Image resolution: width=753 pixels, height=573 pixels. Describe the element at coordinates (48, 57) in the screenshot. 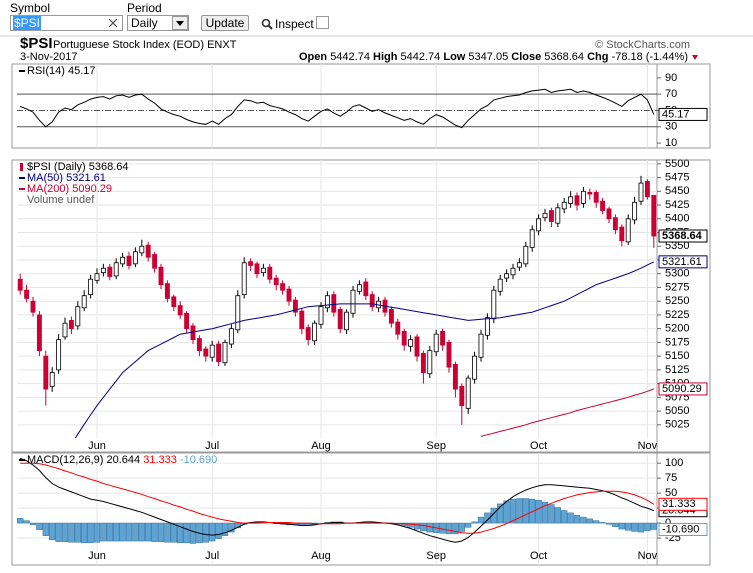

I see `header-date: 3-Nov-2017` at that location.